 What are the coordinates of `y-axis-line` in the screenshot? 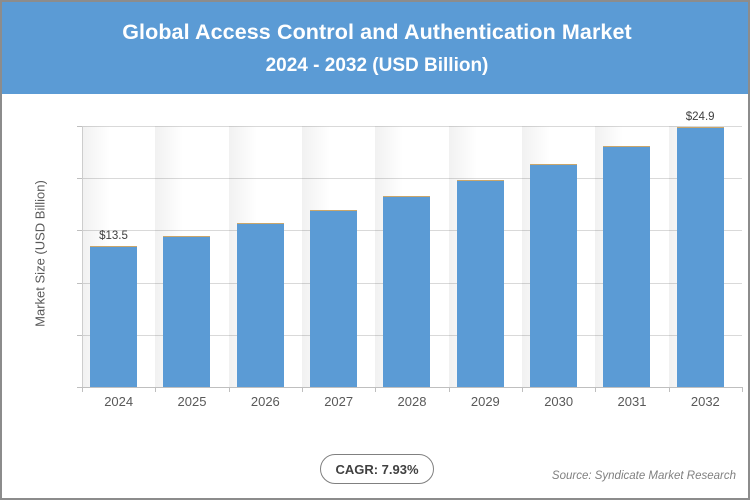 It's located at (82, 256).